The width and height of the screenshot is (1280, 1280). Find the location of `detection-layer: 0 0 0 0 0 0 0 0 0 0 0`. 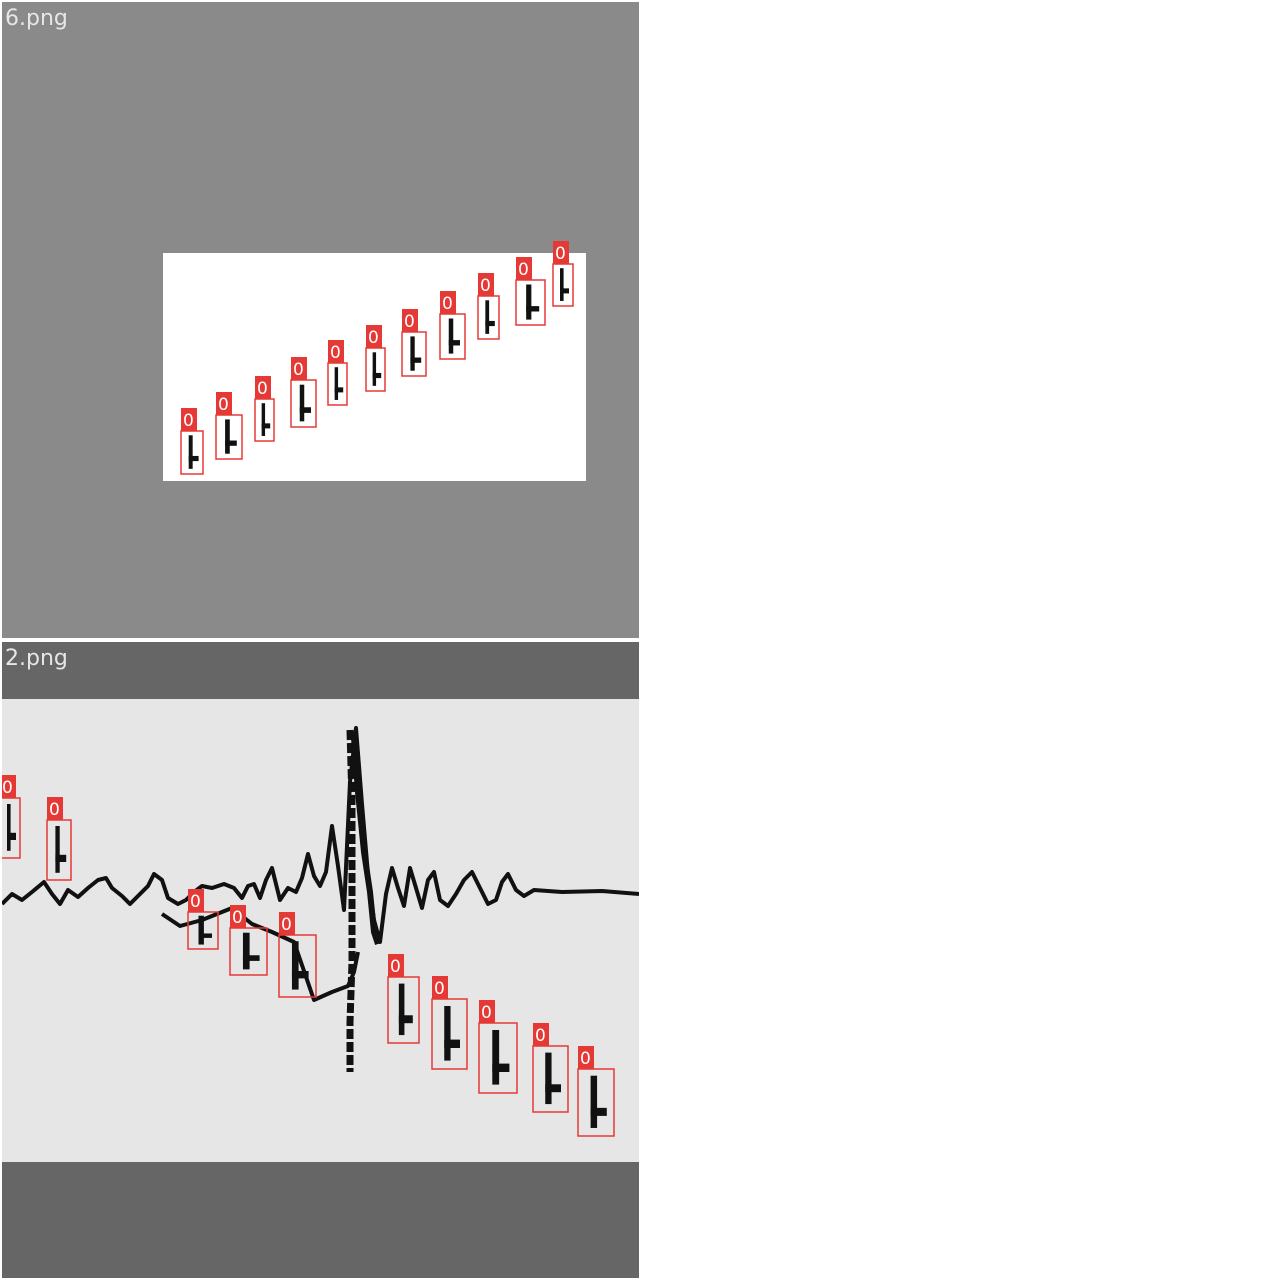

detection-layer: 0 0 0 0 0 0 0 0 0 0 0 is located at coordinates (377, 358).